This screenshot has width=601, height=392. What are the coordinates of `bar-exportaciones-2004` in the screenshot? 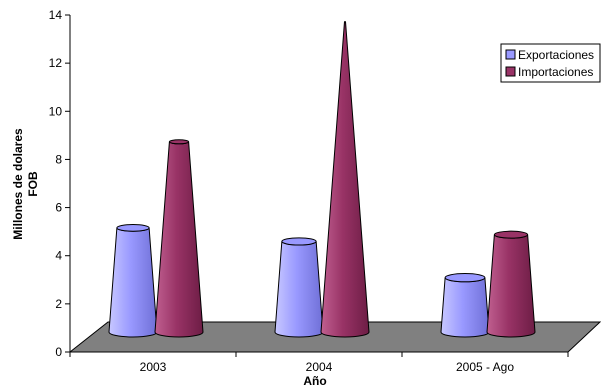 It's located at (299, 287).